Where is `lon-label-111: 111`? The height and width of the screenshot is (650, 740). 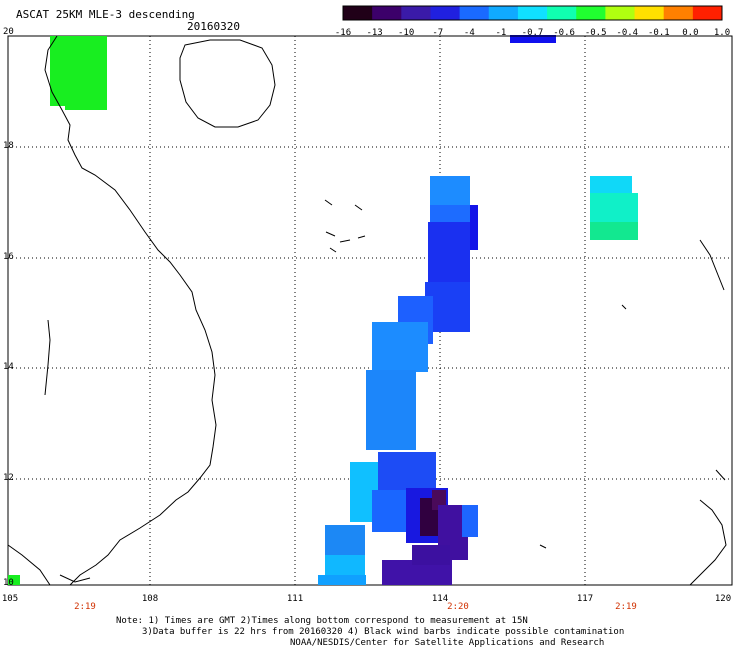 lon-label-111: 111 is located at coordinates (295, 599).